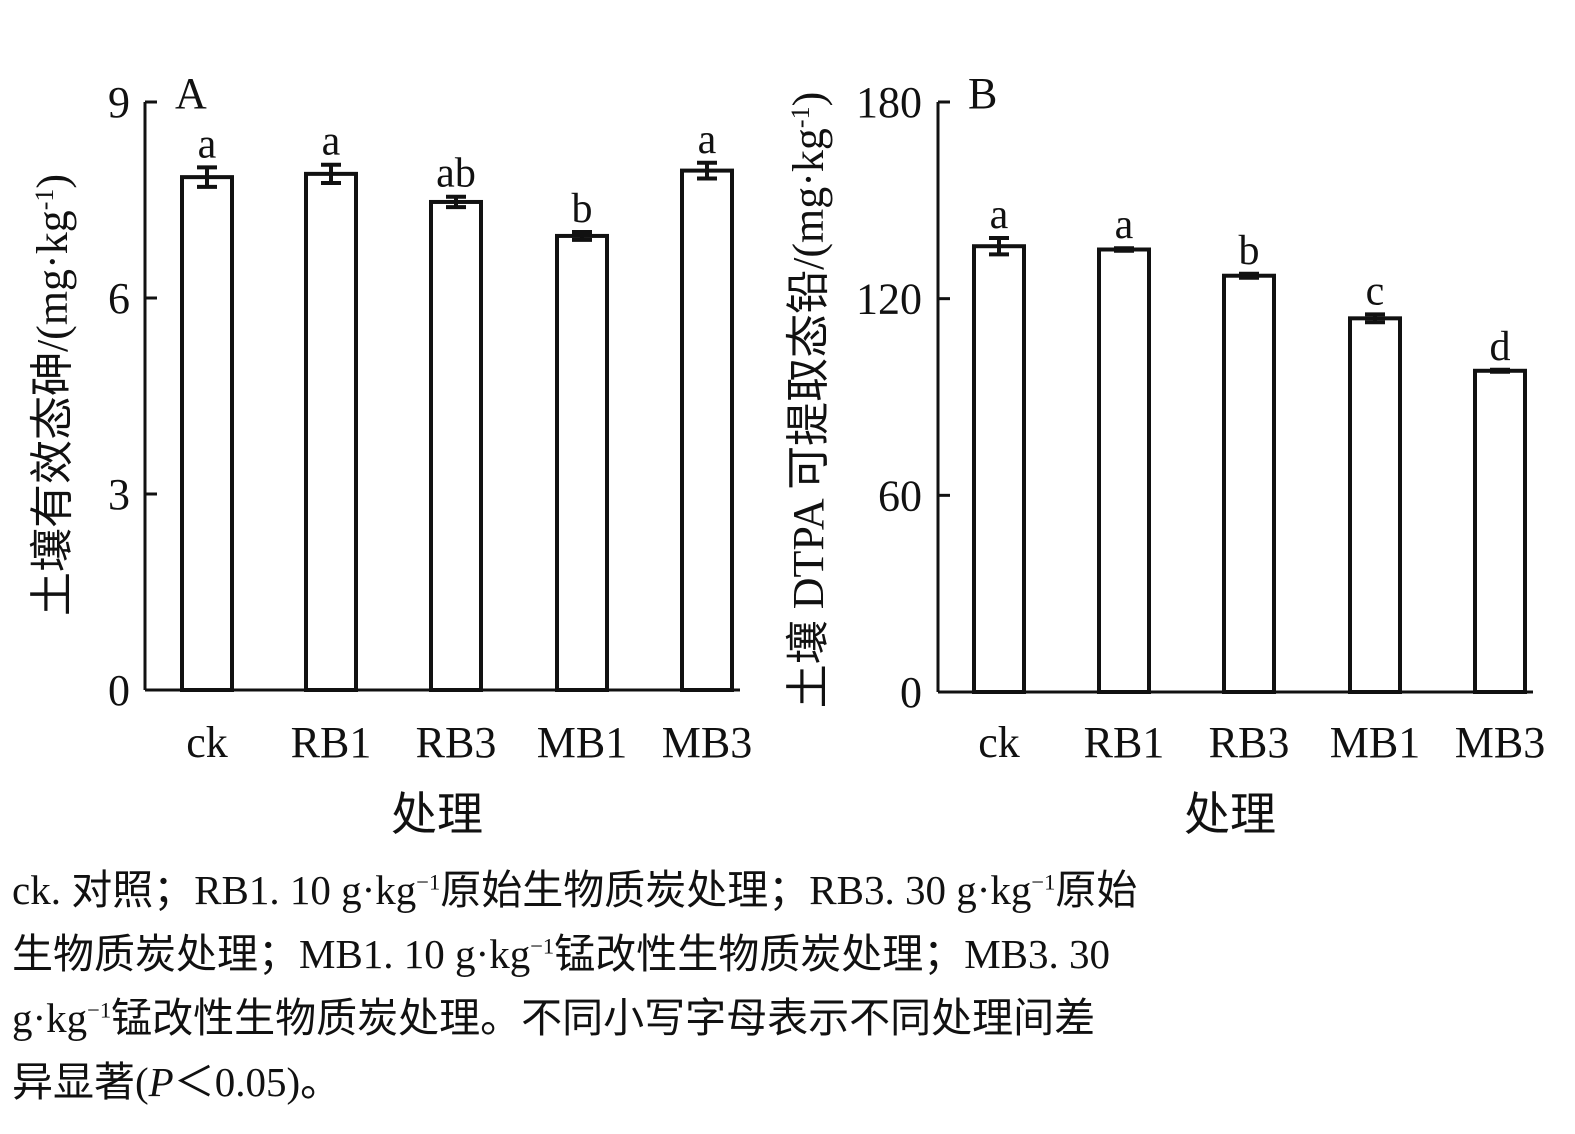 This screenshot has width=1575, height=1134. Describe the element at coordinates (1500, 347) in the screenshot. I see `significance-label: d` at that location.